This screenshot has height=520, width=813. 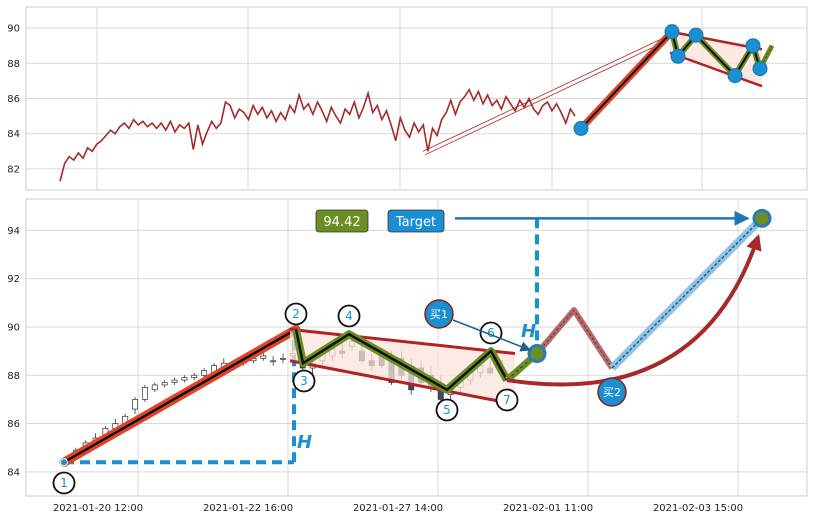 I want to click on zigzag-line, so click(x=401, y=360).